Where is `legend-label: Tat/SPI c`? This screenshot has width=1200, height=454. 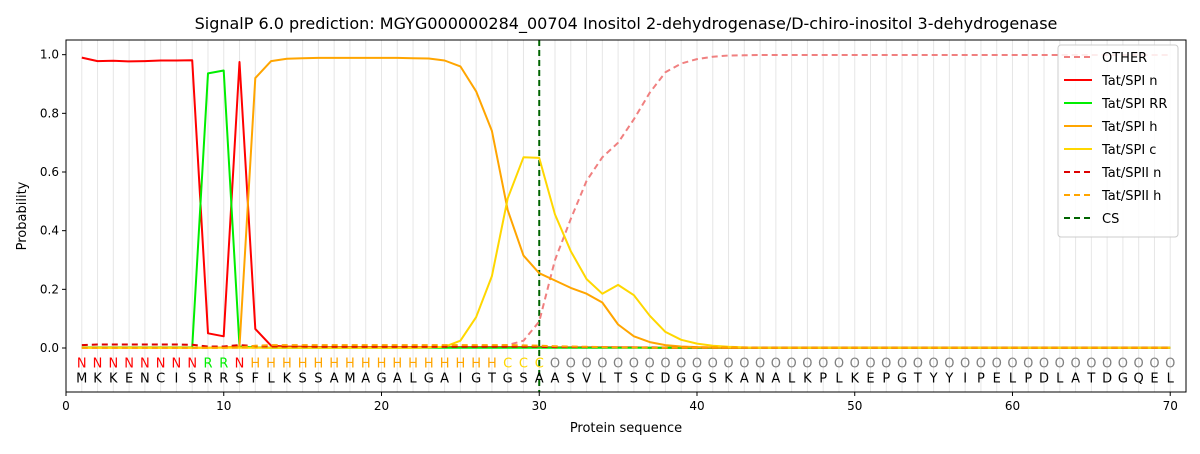
legend-label: Tat/SPI c is located at coordinates (1128, 150).